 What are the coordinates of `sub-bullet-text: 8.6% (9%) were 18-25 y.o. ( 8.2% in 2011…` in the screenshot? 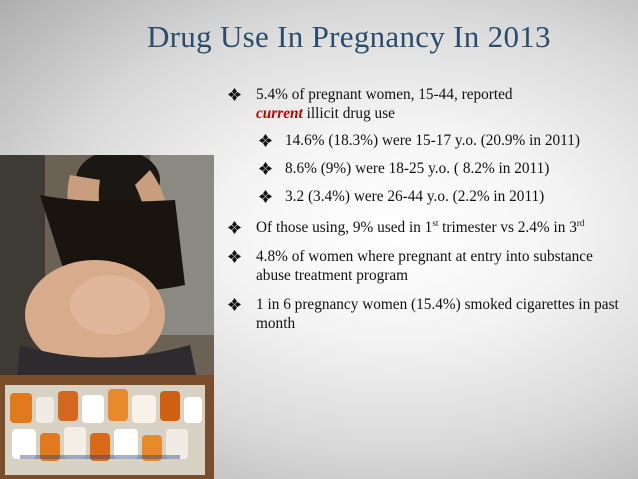 It's located at (417, 168).